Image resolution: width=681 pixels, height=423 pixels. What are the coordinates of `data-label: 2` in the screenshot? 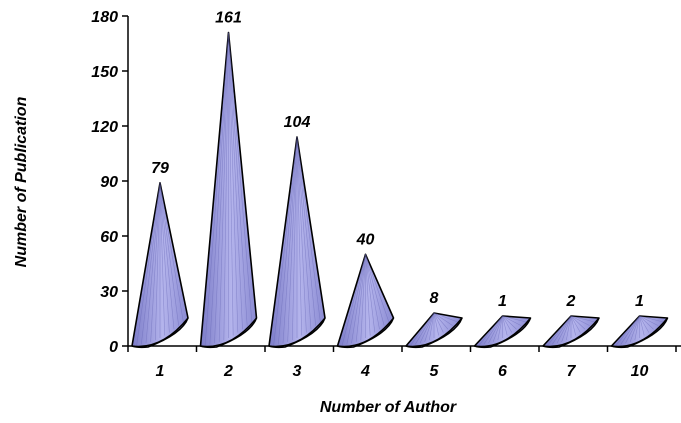 It's located at (571, 301).